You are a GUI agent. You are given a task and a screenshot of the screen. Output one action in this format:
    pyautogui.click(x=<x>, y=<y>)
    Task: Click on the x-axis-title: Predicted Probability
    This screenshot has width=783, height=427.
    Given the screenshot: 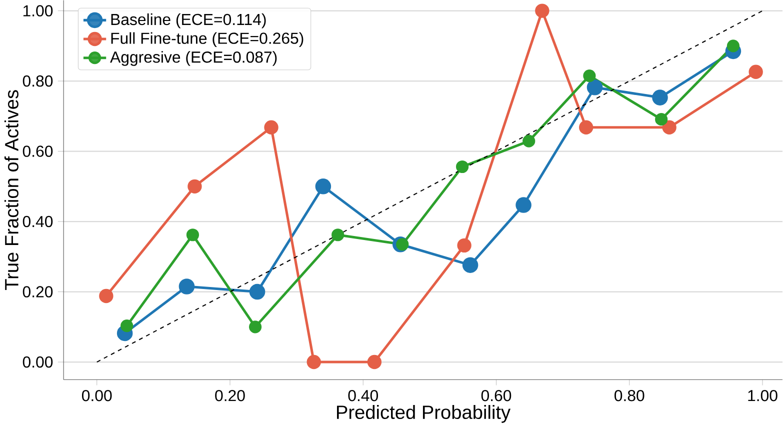 What is the action you would take?
    pyautogui.click(x=424, y=413)
    